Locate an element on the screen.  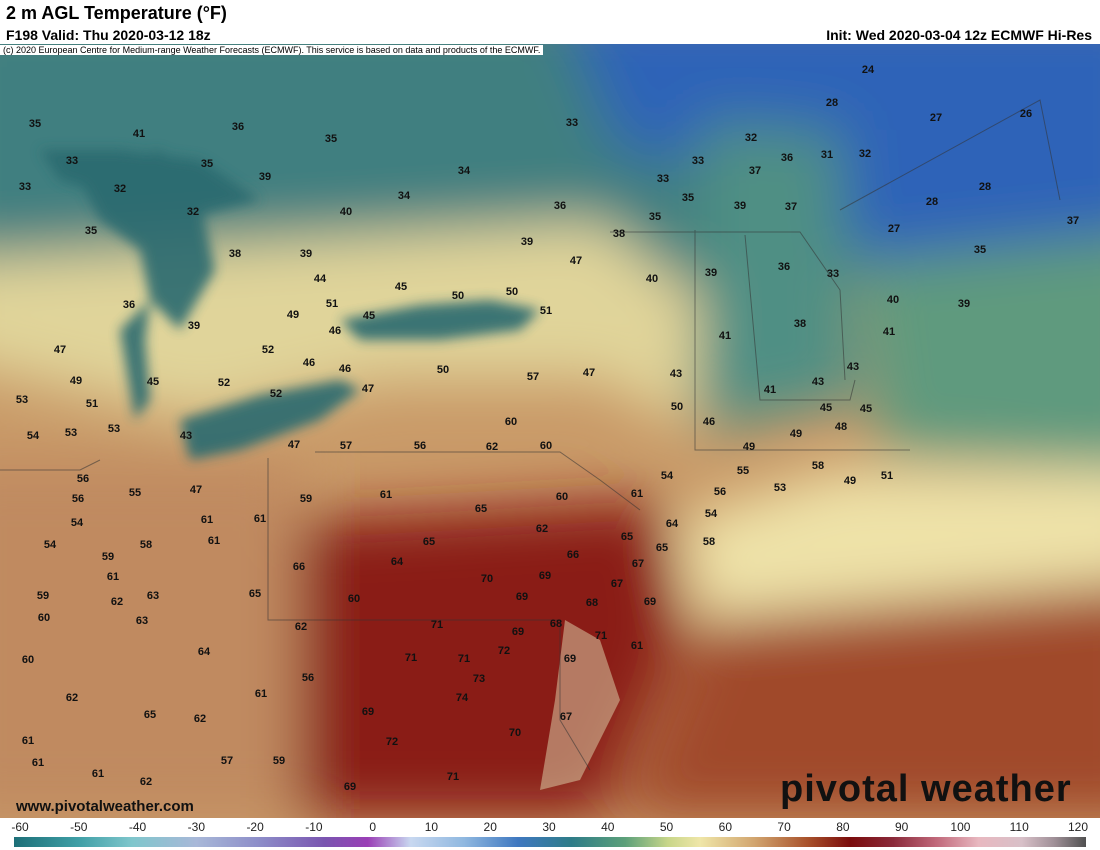
colorbar-tick: 50 is located at coordinates (666, 827).